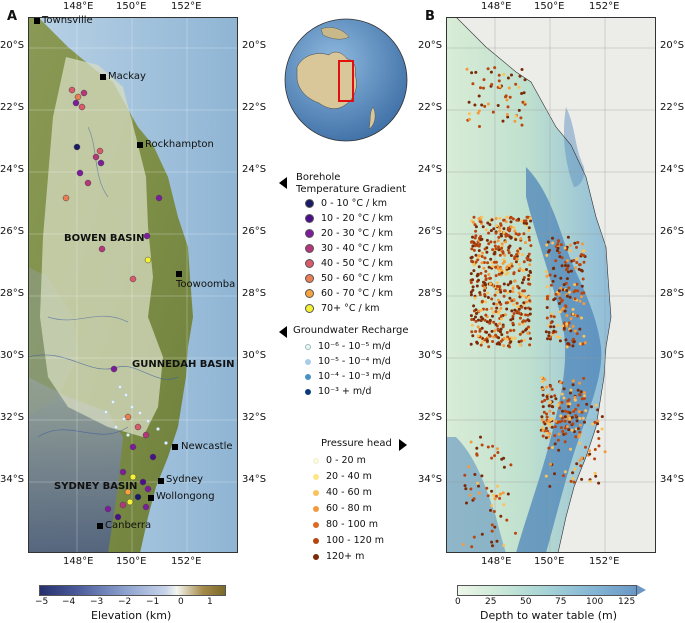 The height and width of the screenshot is (623, 685). I want to click on cbar-elev-tick-1: −4, so click(69, 602).